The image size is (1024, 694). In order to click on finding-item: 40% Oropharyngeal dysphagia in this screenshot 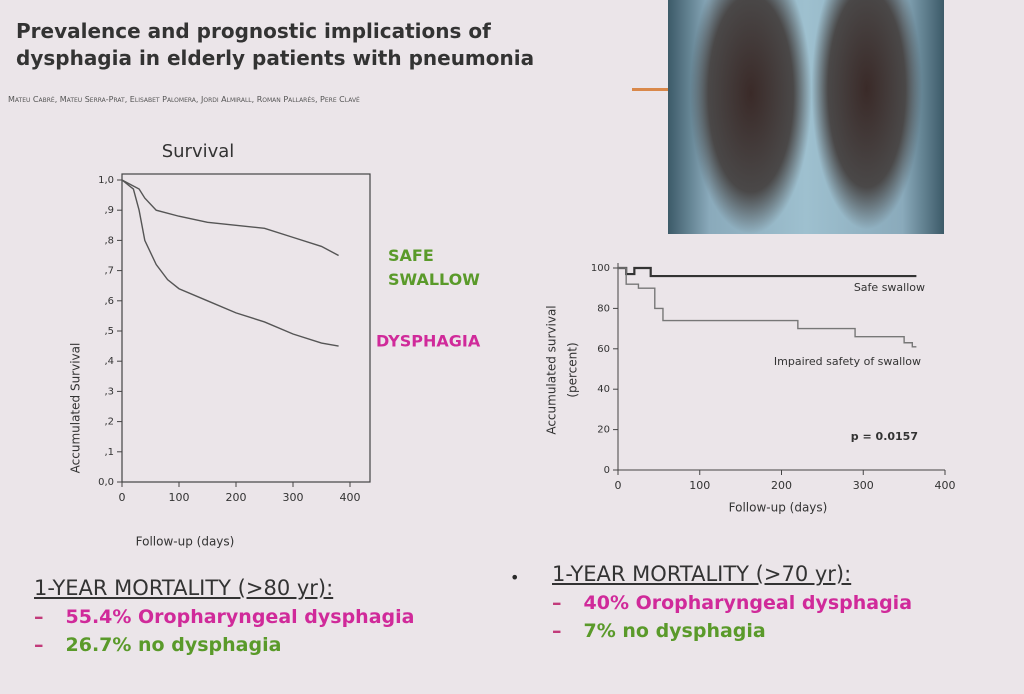, I will do `click(732, 603)`.